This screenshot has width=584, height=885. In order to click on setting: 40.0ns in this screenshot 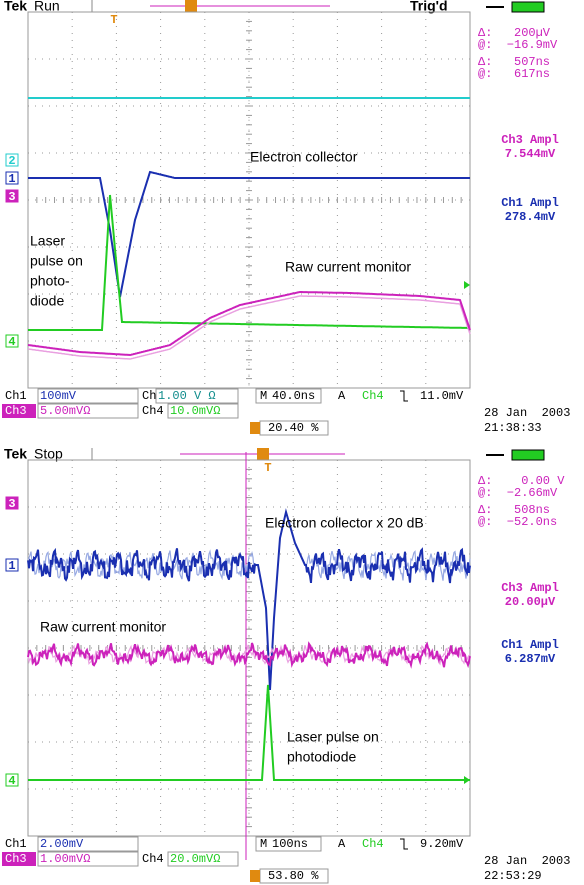, I will do `click(293, 396)`.